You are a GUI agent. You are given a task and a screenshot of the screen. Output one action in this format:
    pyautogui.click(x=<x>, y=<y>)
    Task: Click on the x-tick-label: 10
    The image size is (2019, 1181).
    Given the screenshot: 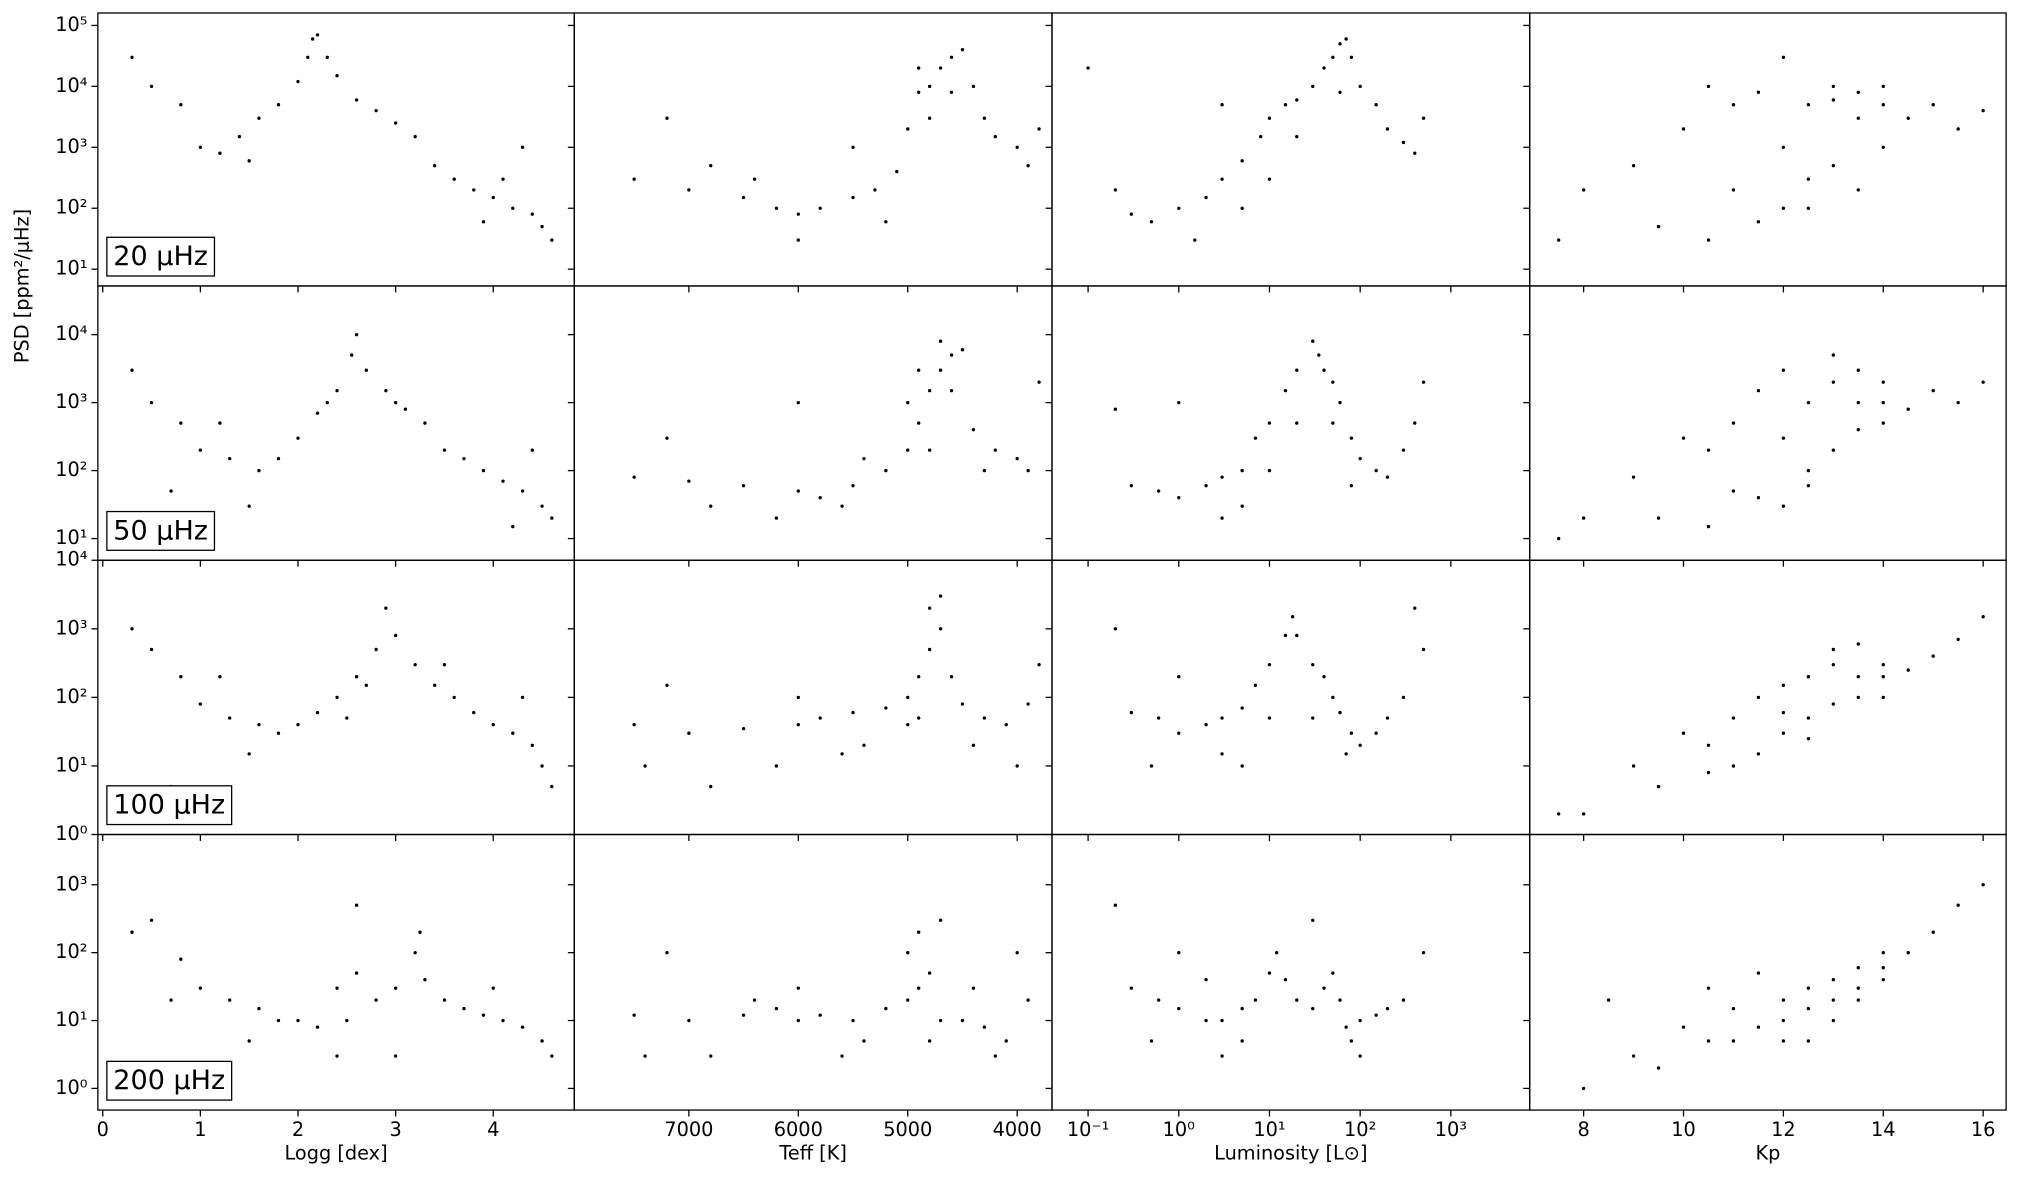 What is the action you would take?
    pyautogui.click(x=1683, y=1129)
    